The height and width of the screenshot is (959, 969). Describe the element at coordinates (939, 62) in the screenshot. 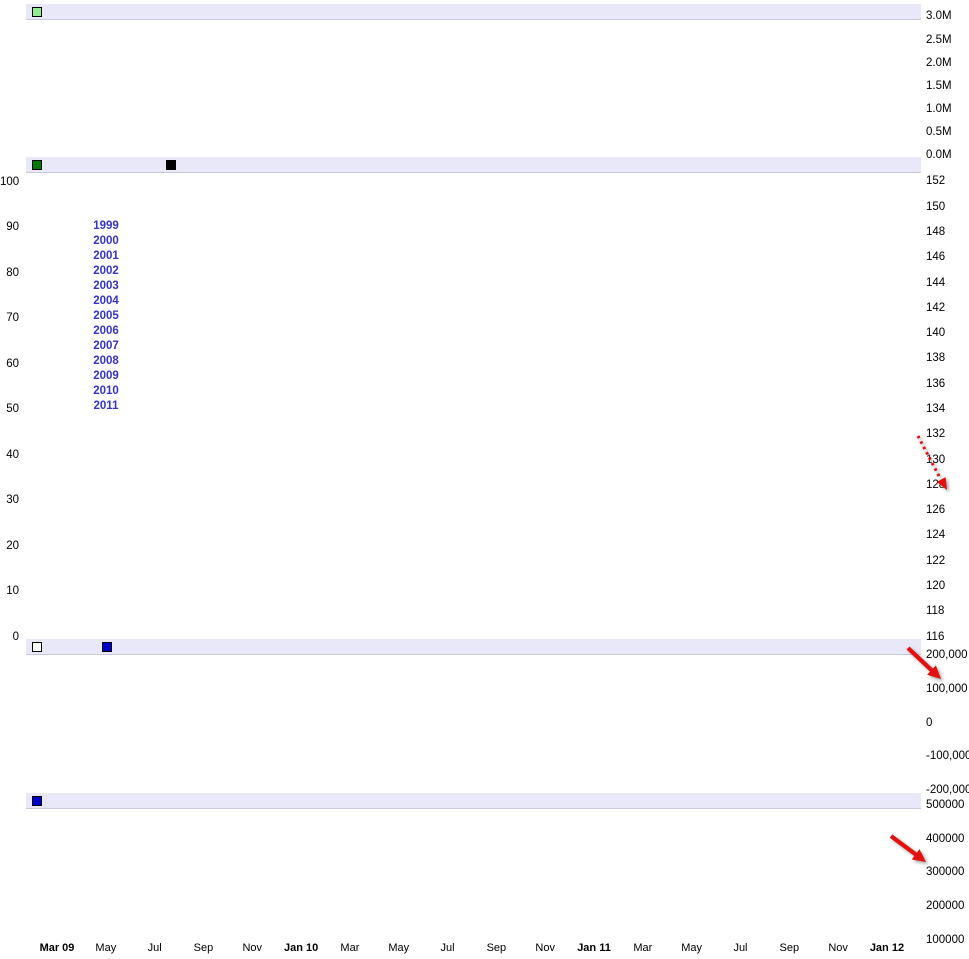

I see `volume-axis-tick-label: 2.0M` at that location.